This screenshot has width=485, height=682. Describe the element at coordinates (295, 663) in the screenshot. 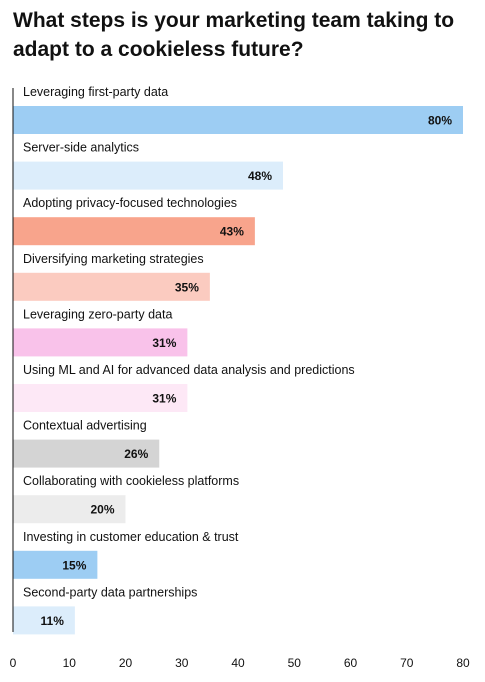

I see `x-tick-label: 50` at that location.